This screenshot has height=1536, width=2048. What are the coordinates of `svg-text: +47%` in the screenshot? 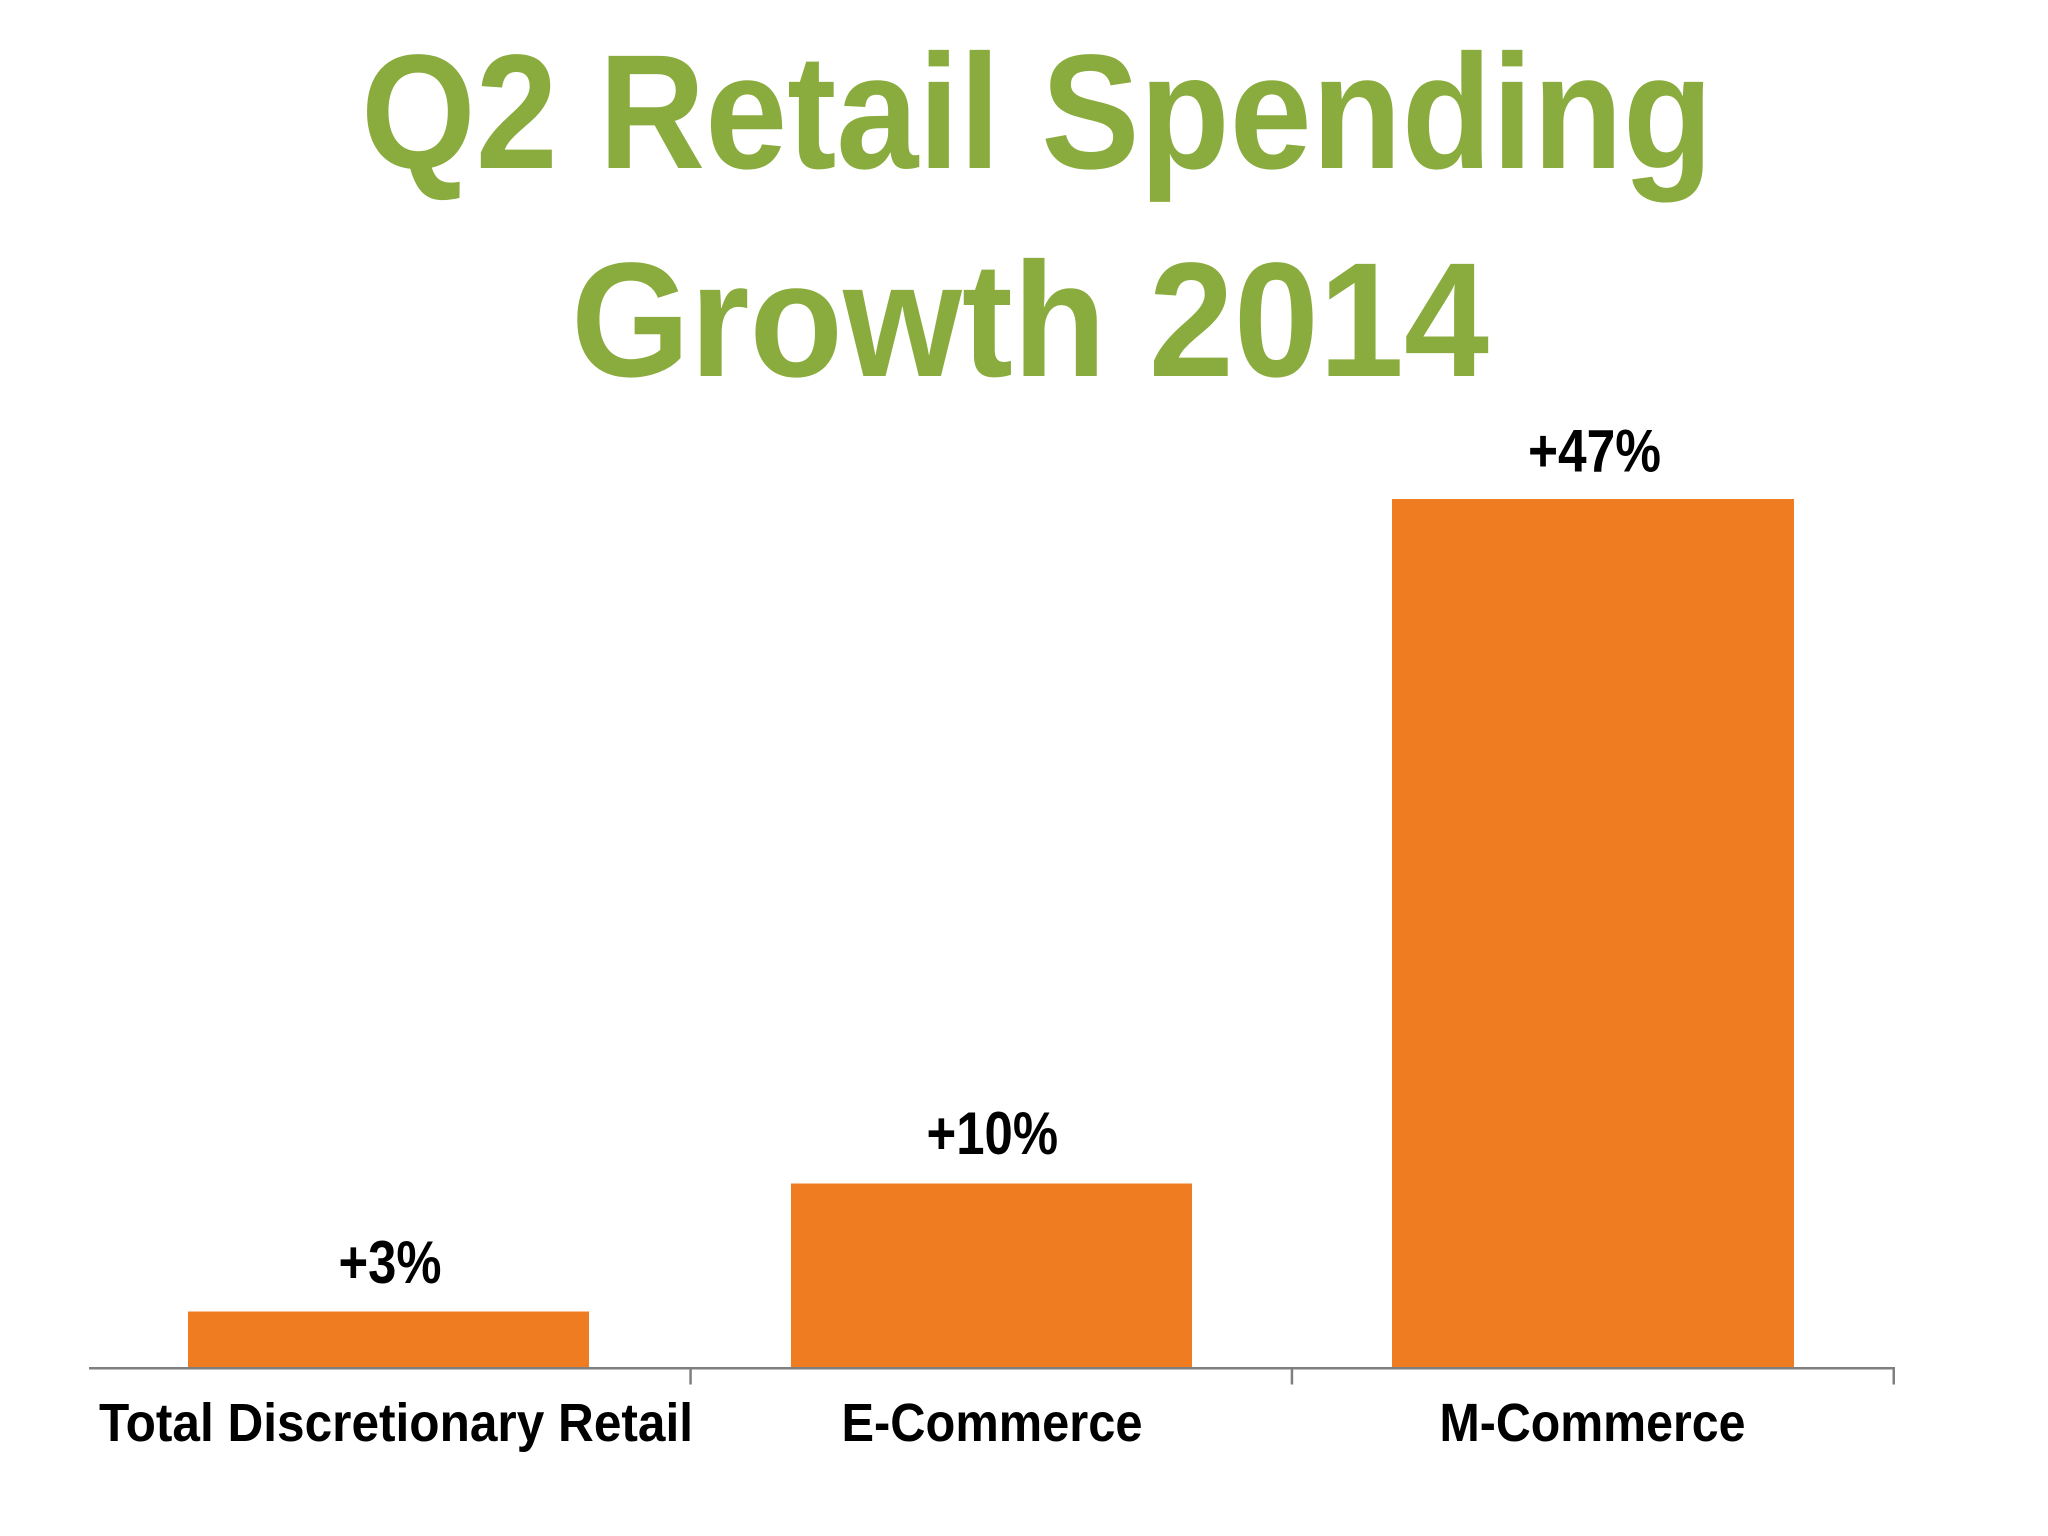 It's located at (1594, 451).